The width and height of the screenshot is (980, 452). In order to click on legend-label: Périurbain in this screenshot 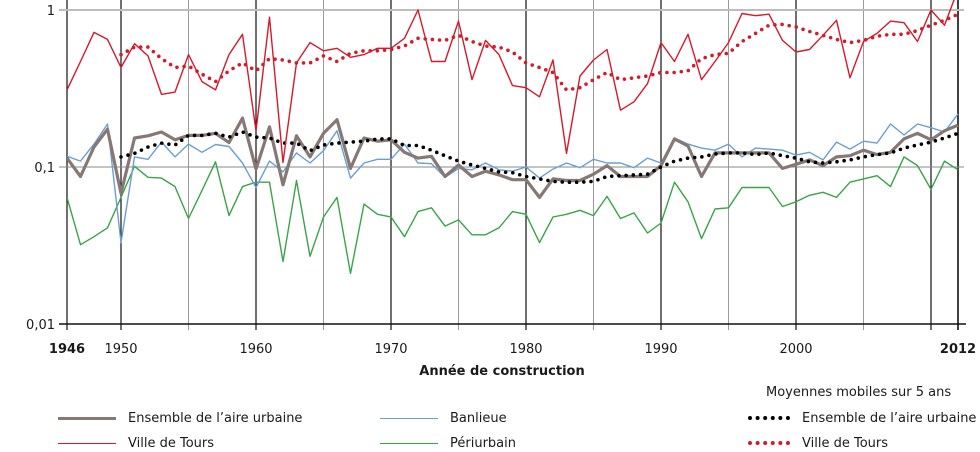, I will do `click(483, 443)`.